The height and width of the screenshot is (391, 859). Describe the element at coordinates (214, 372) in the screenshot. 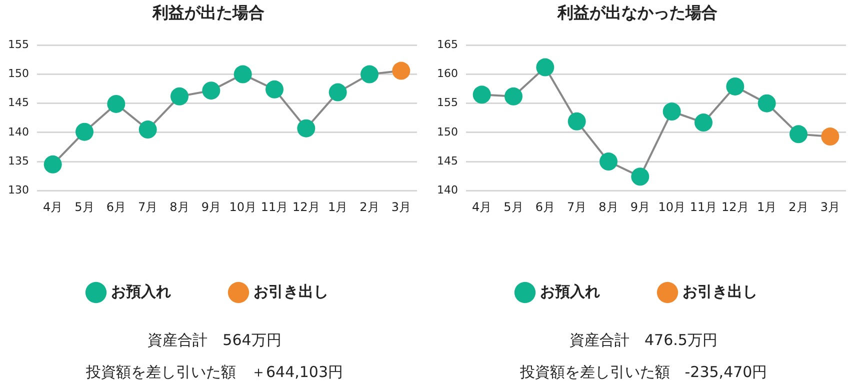

I see `text: 投資額を差し引いた額 ＋644,103円` at that location.